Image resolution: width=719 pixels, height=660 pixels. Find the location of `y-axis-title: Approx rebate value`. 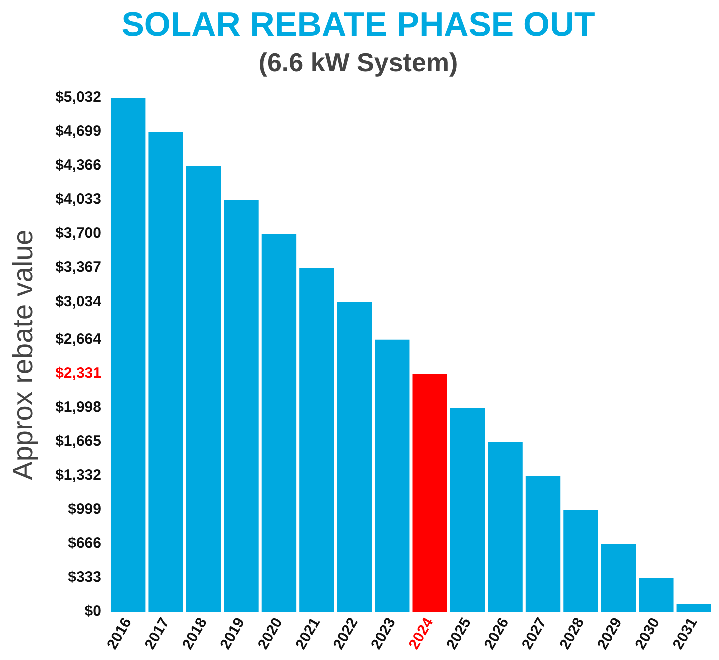

y-axis-title: Approx rebate value is located at coordinates (23, 355).